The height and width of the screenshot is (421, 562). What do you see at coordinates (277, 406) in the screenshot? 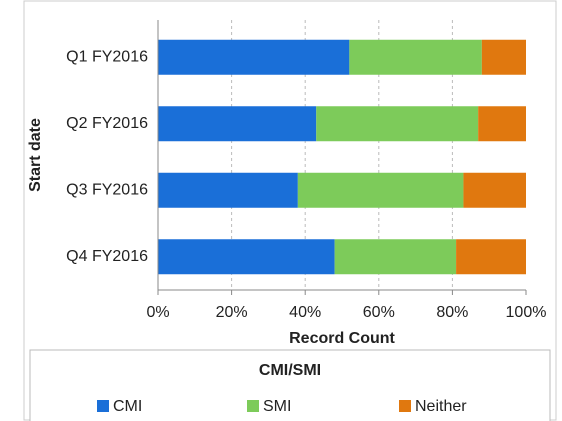
I see `legend-label: SMI` at bounding box center [277, 406].